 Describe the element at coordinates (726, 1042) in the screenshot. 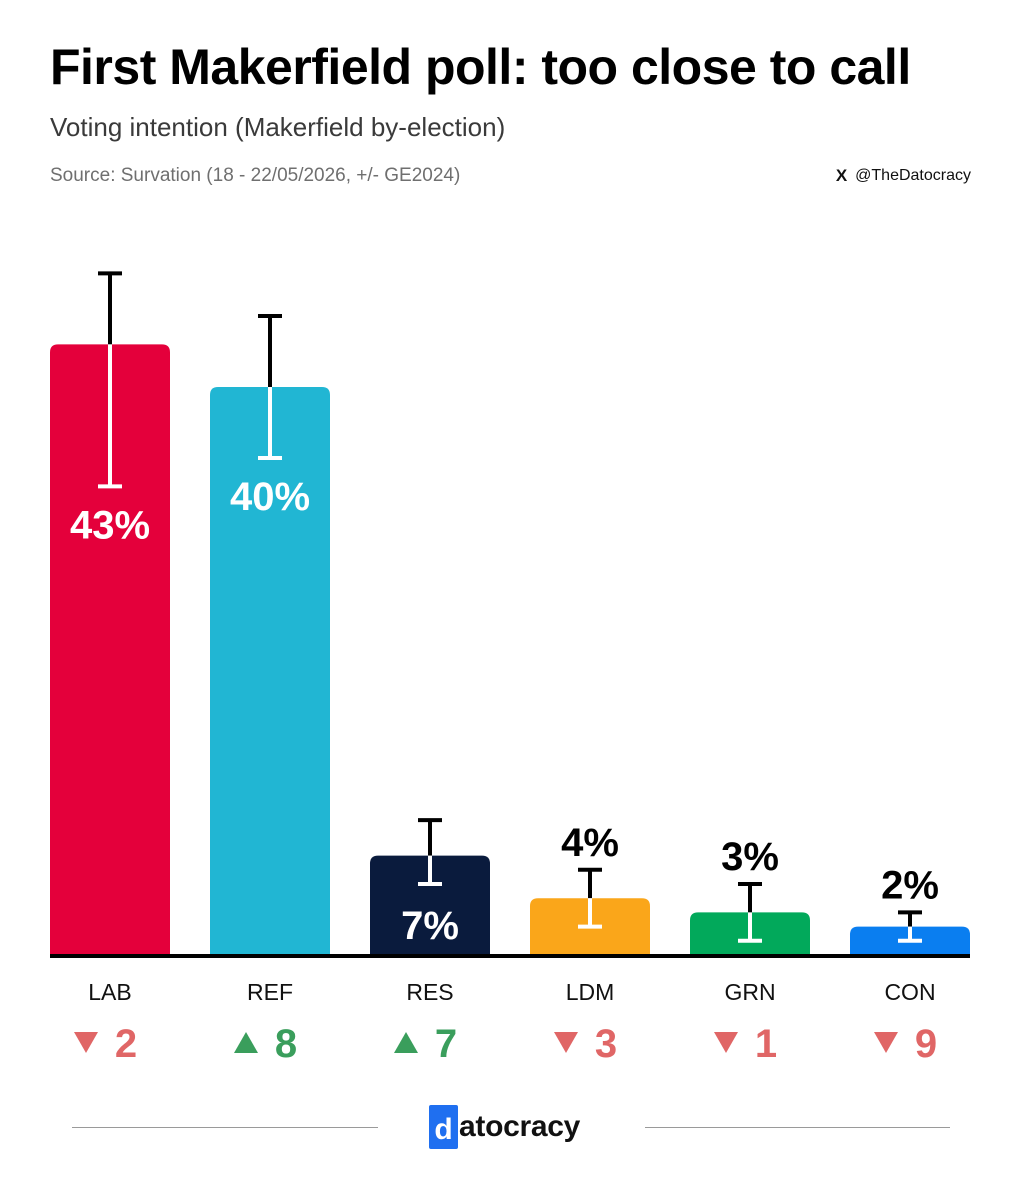

I see `change-arrow-down-icon-grn` at that location.